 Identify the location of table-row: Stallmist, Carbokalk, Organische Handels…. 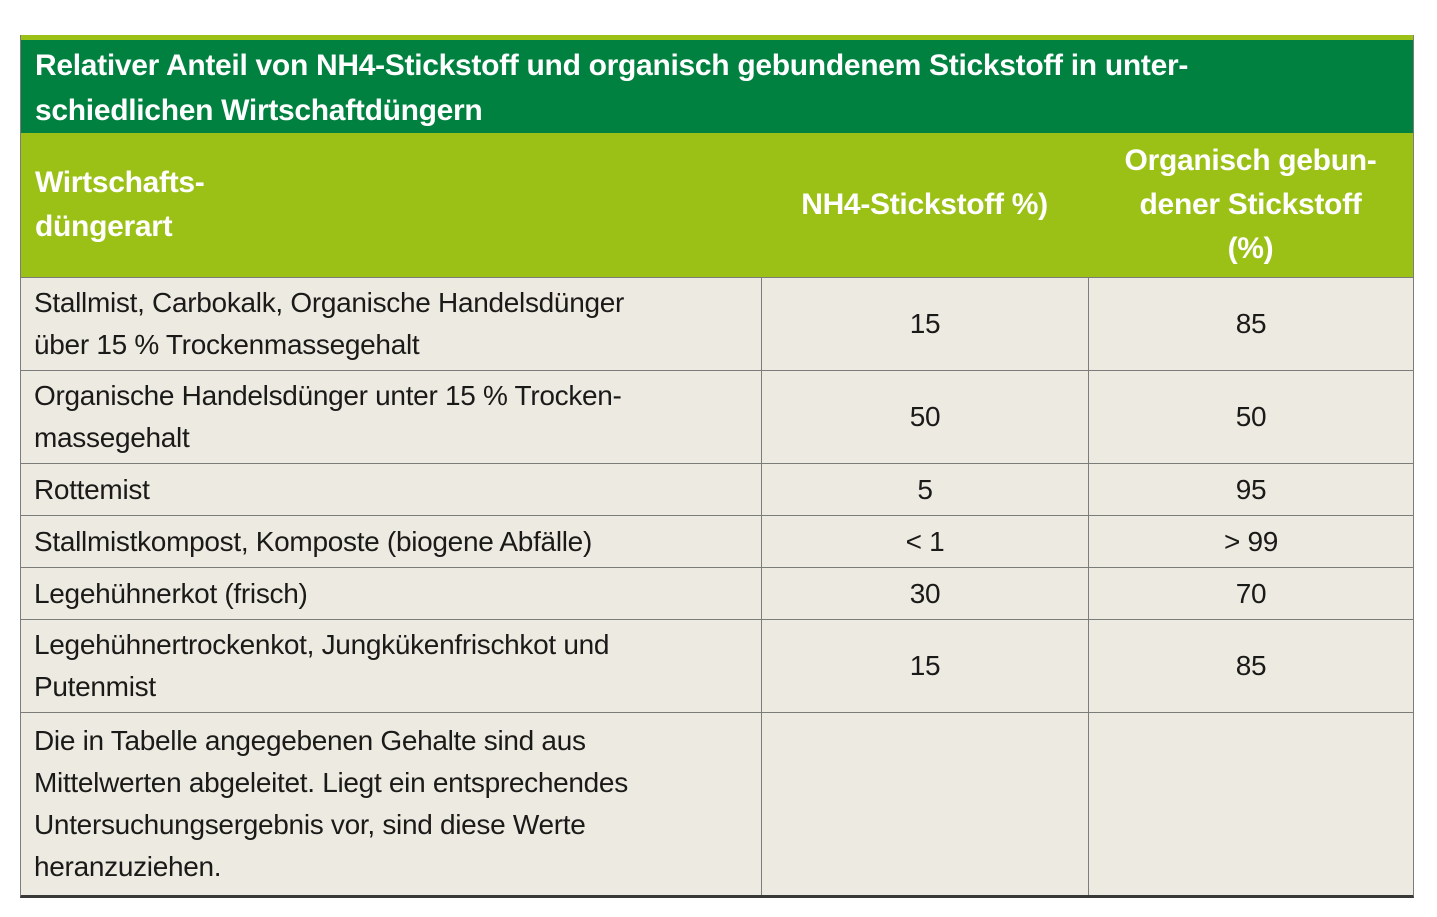
(717, 323).